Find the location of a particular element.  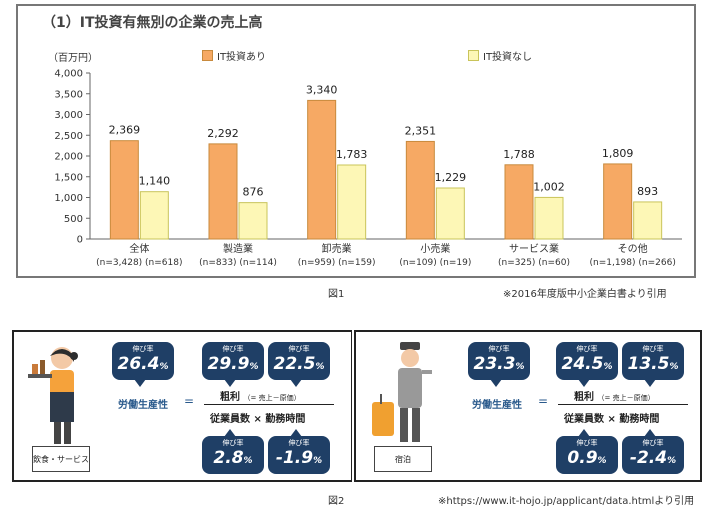

y-tick-label: 2,500 is located at coordinates (68, 136).